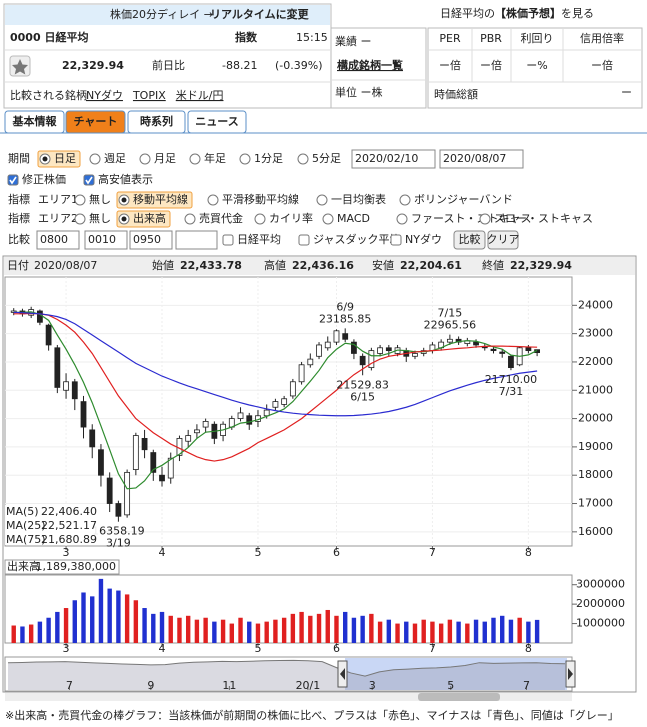  What do you see at coordinates (257, 552) in the screenshot?
I see `x-tick-label: 5` at bounding box center [257, 552].